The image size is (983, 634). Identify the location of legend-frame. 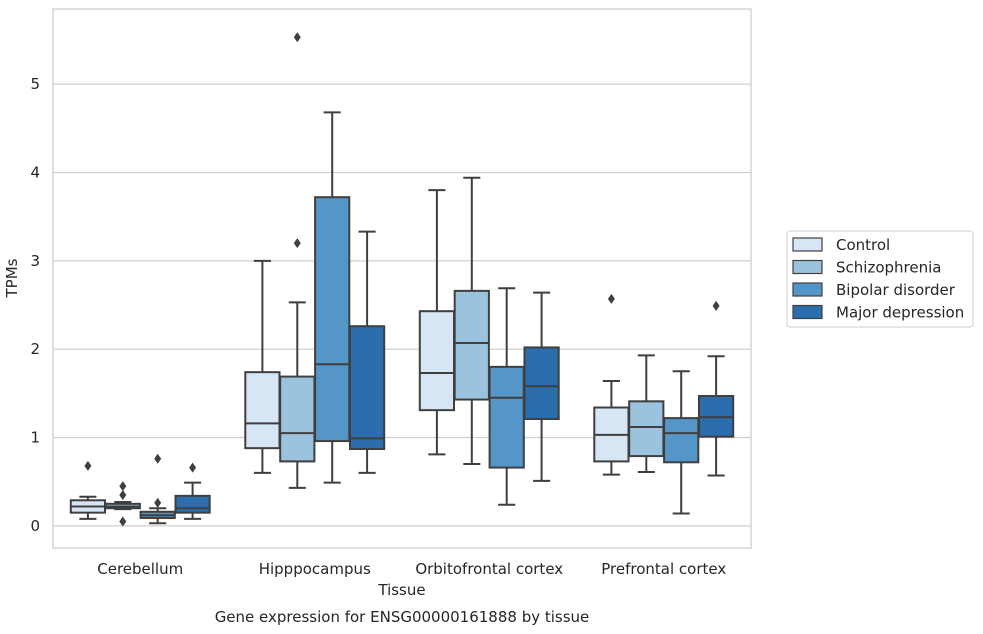
(880, 279).